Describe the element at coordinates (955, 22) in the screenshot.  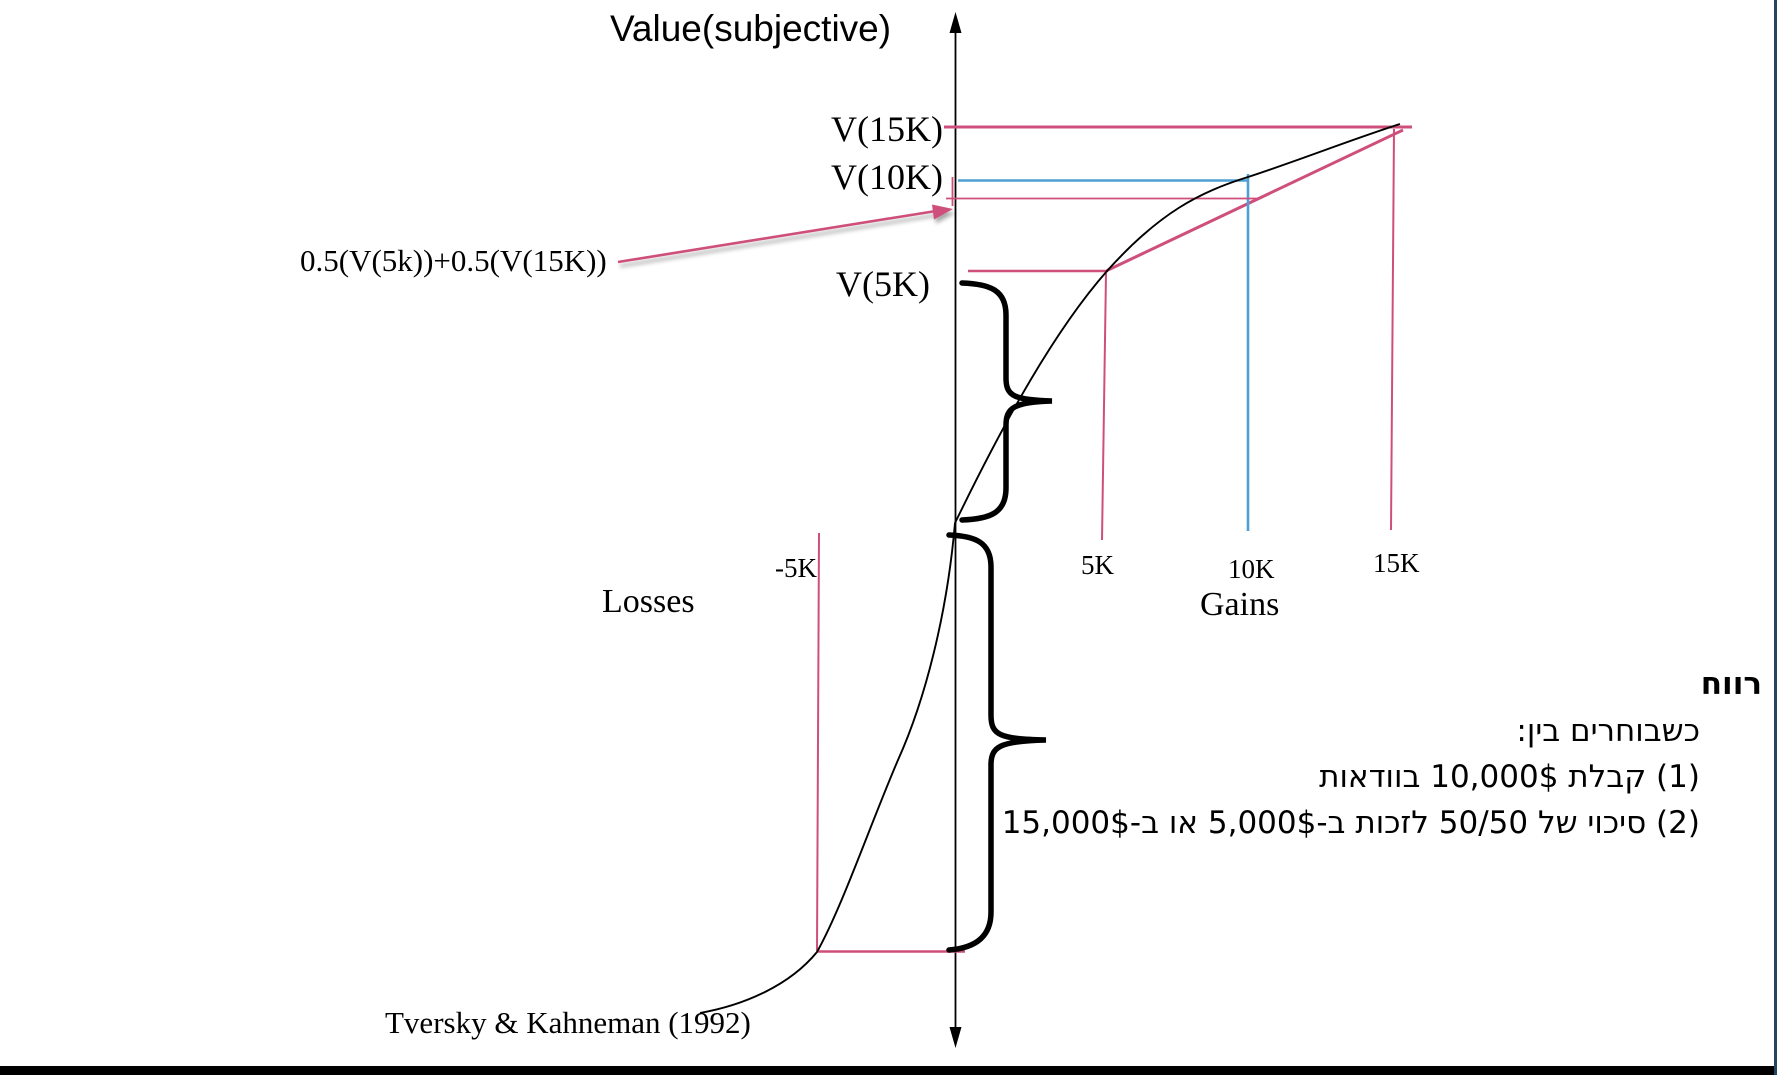
I see `axis-arrow-up-icon` at that location.